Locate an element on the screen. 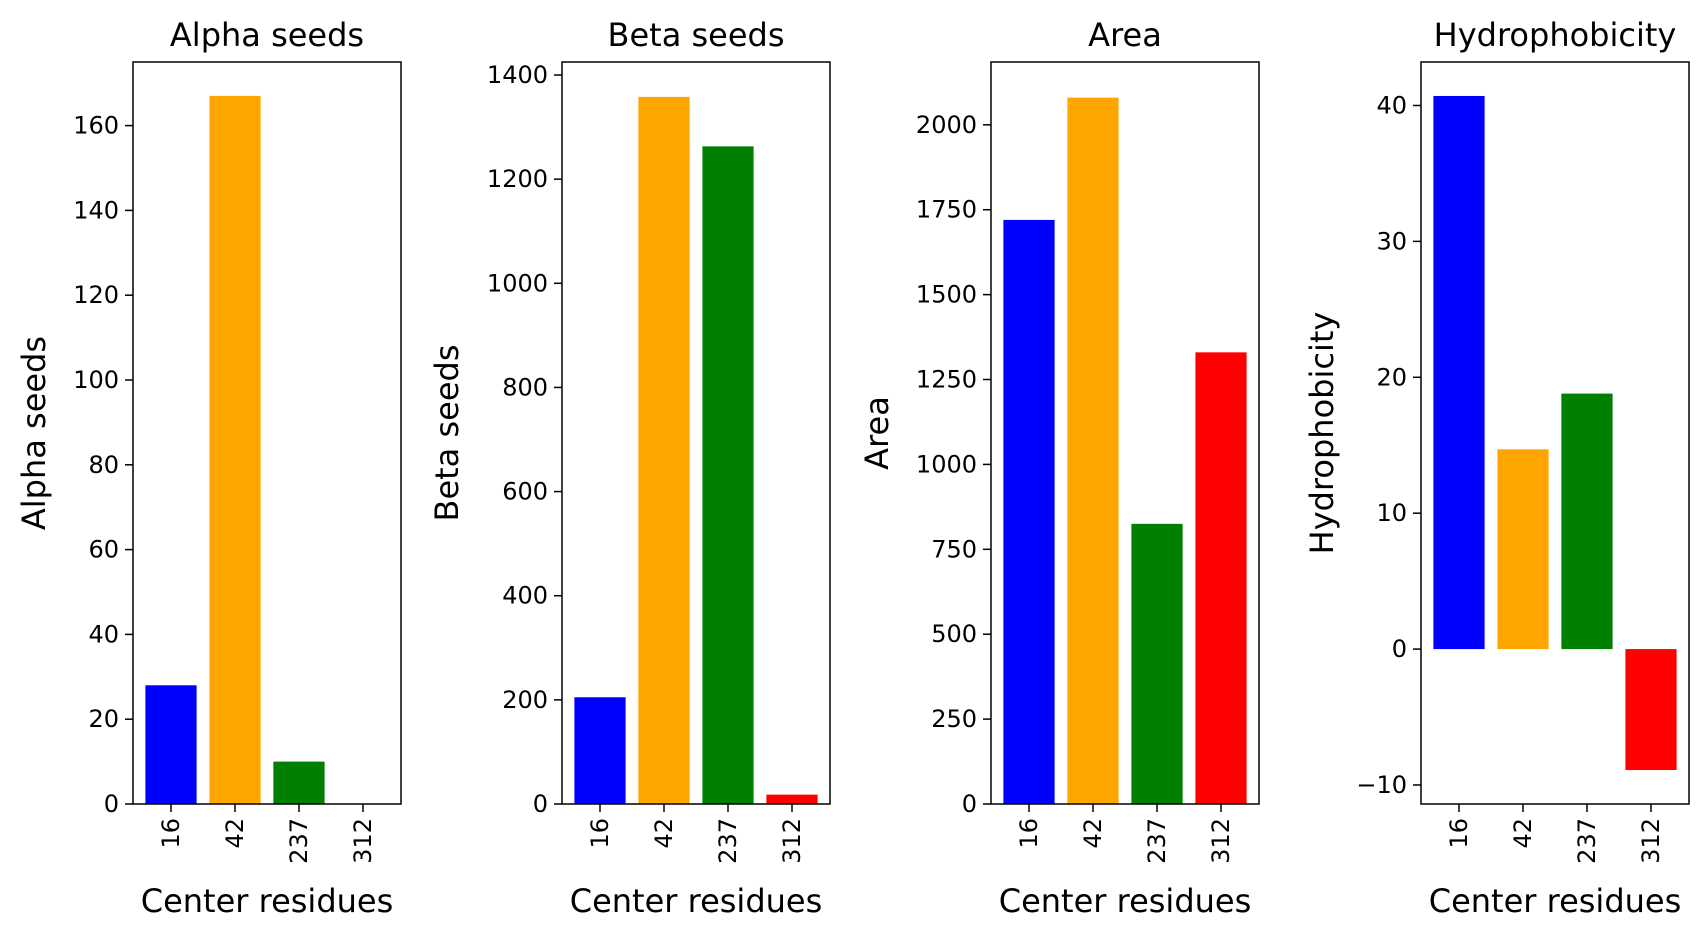 This screenshot has height=937, width=1706. y-tick-label: 60 is located at coordinates (103, 550).